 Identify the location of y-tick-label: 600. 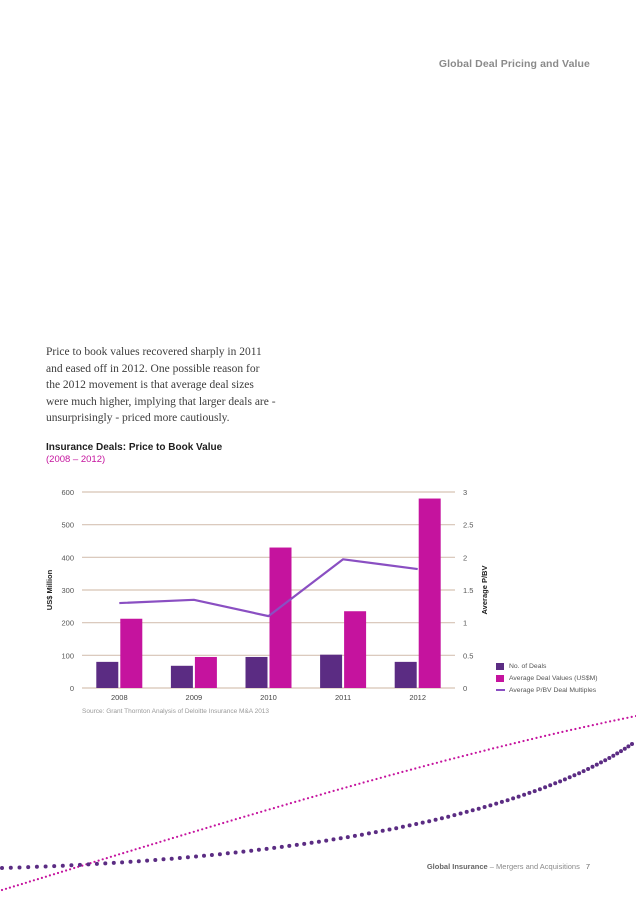
(67, 492).